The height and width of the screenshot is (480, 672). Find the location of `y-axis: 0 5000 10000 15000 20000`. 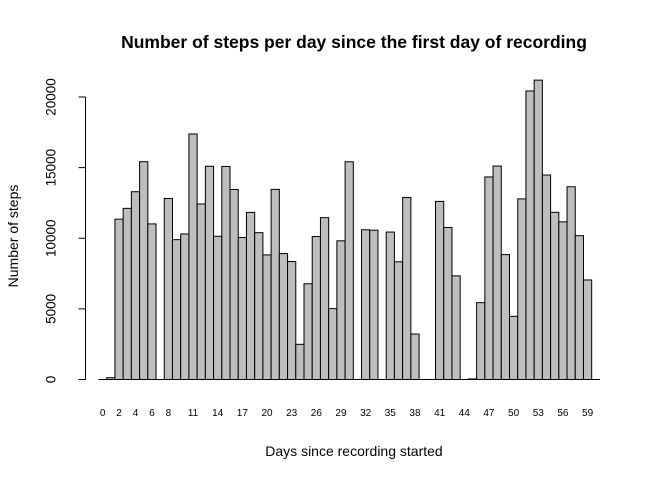

y-axis: 0 5000 10000 15000 20000 is located at coordinates (65, 230).